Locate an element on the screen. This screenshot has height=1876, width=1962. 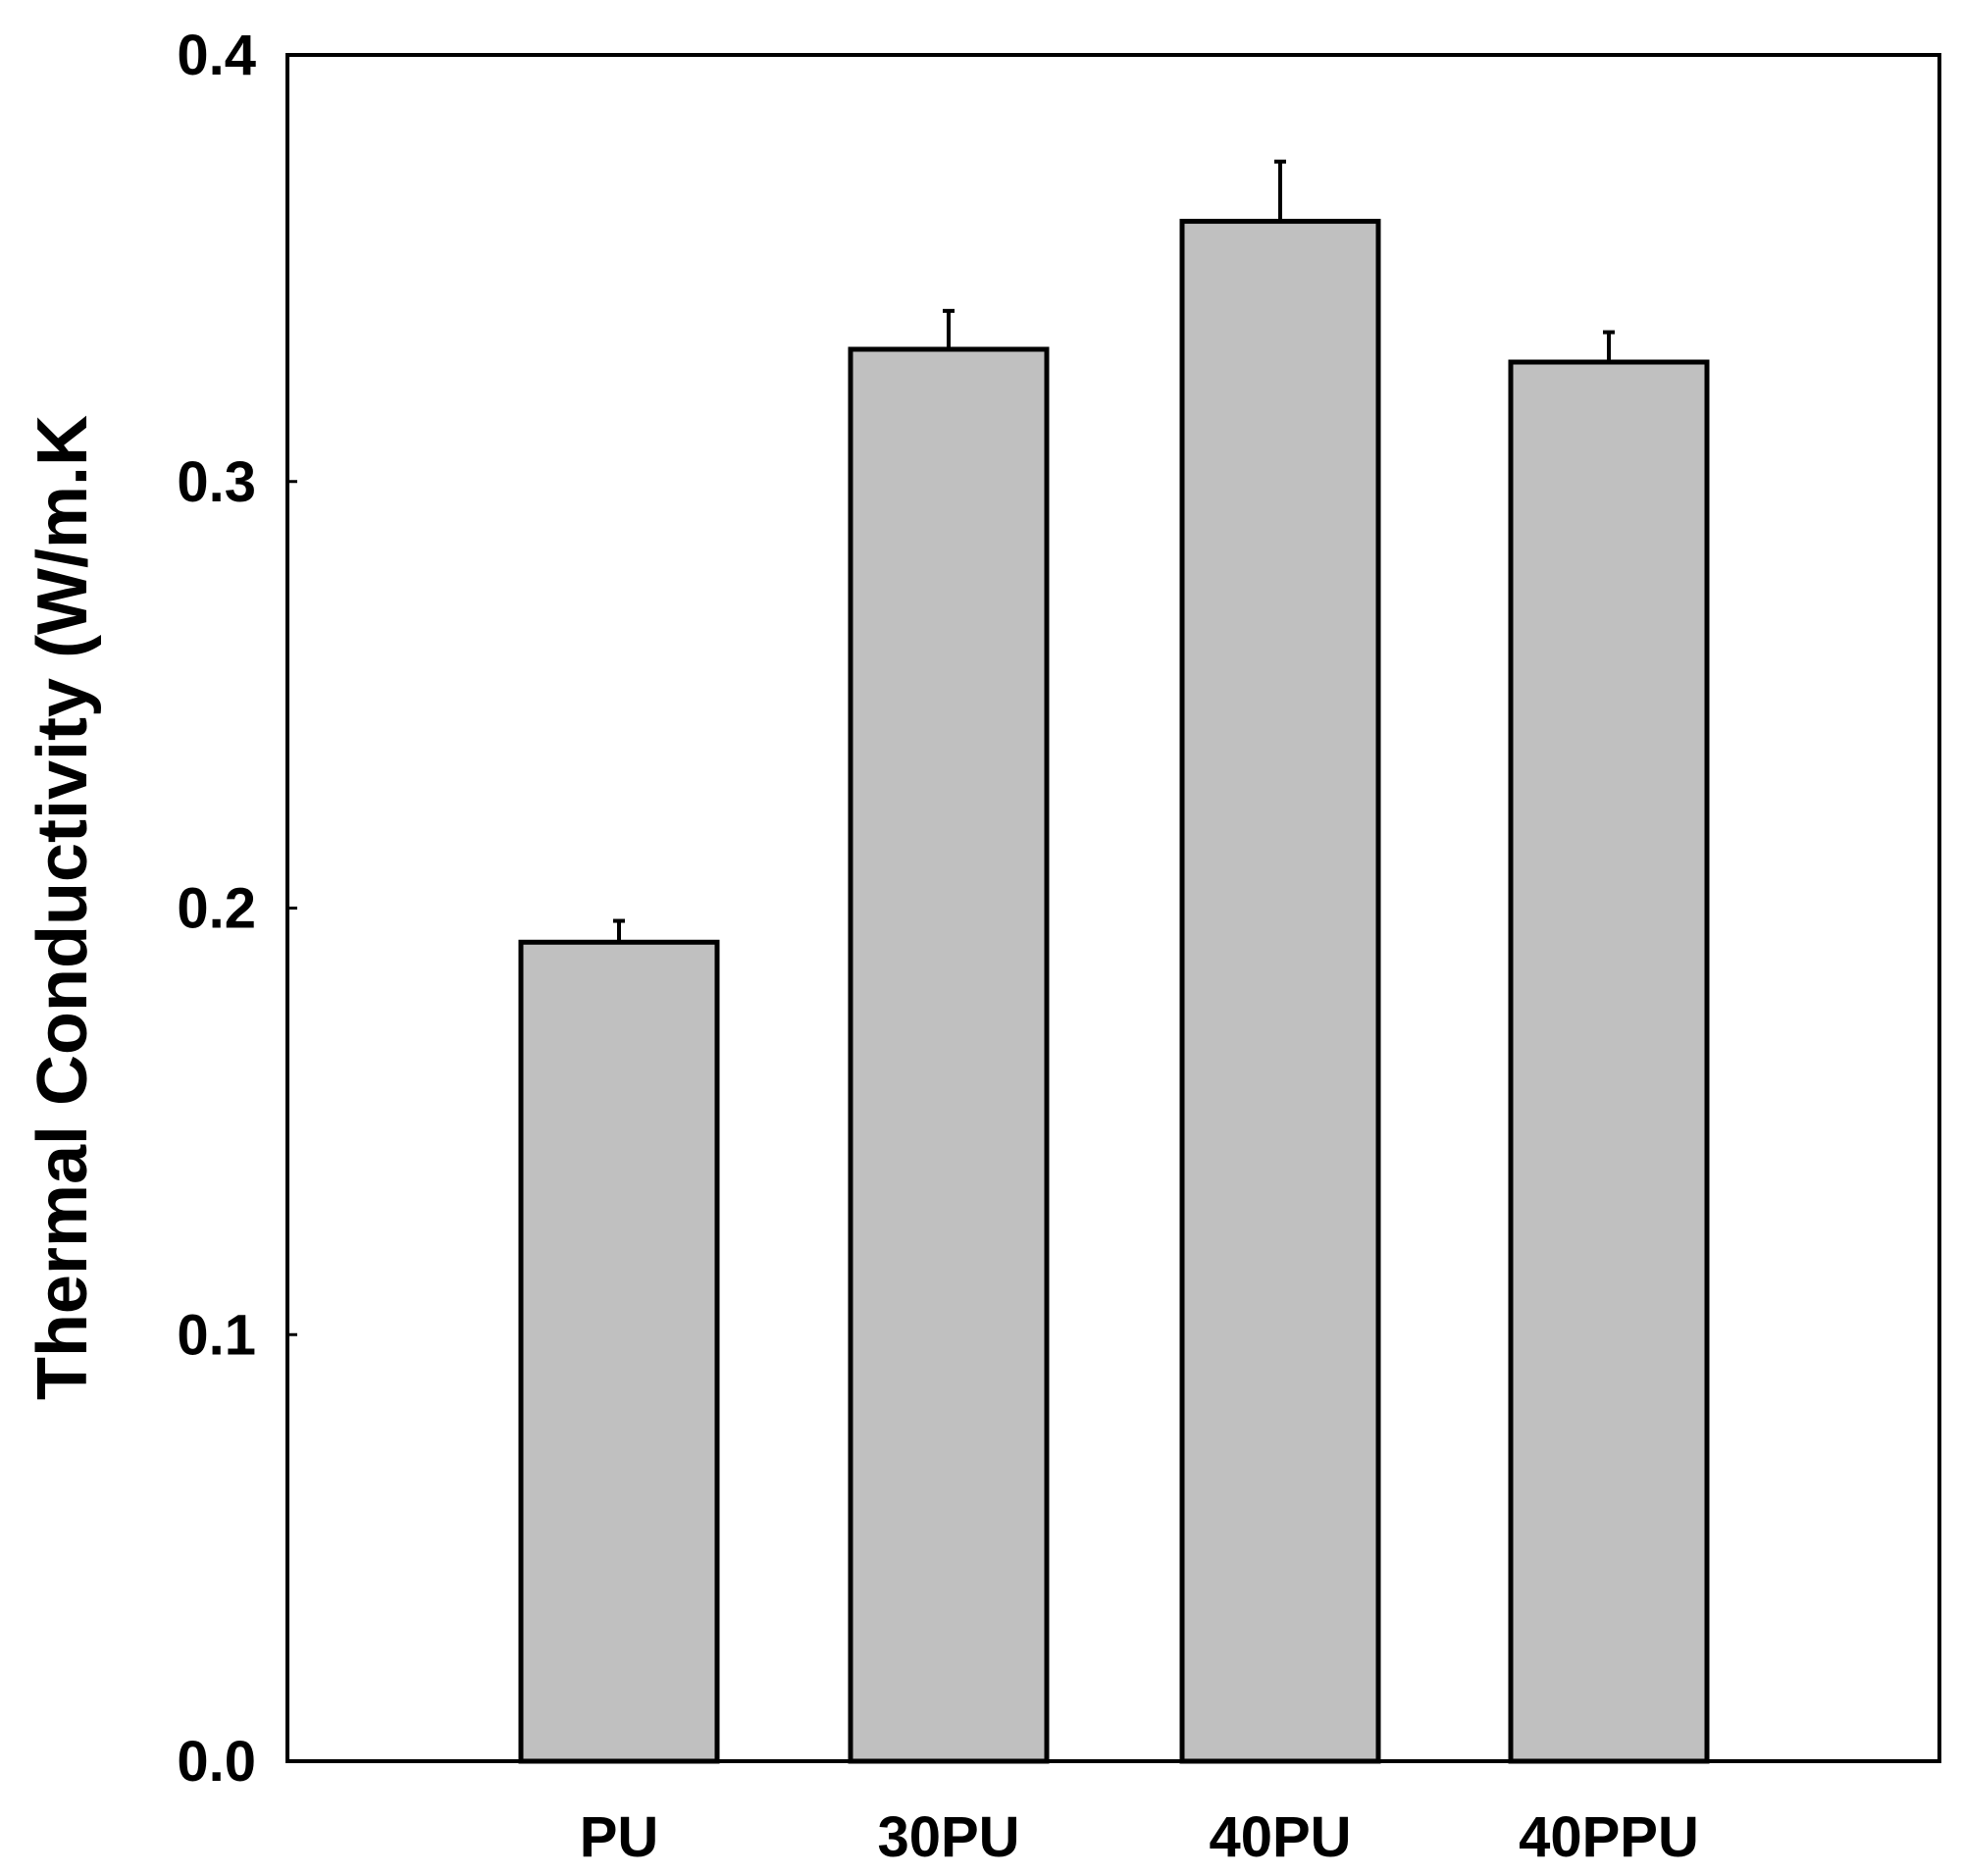
y-tick-label: 0.0 is located at coordinates (216, 1762).